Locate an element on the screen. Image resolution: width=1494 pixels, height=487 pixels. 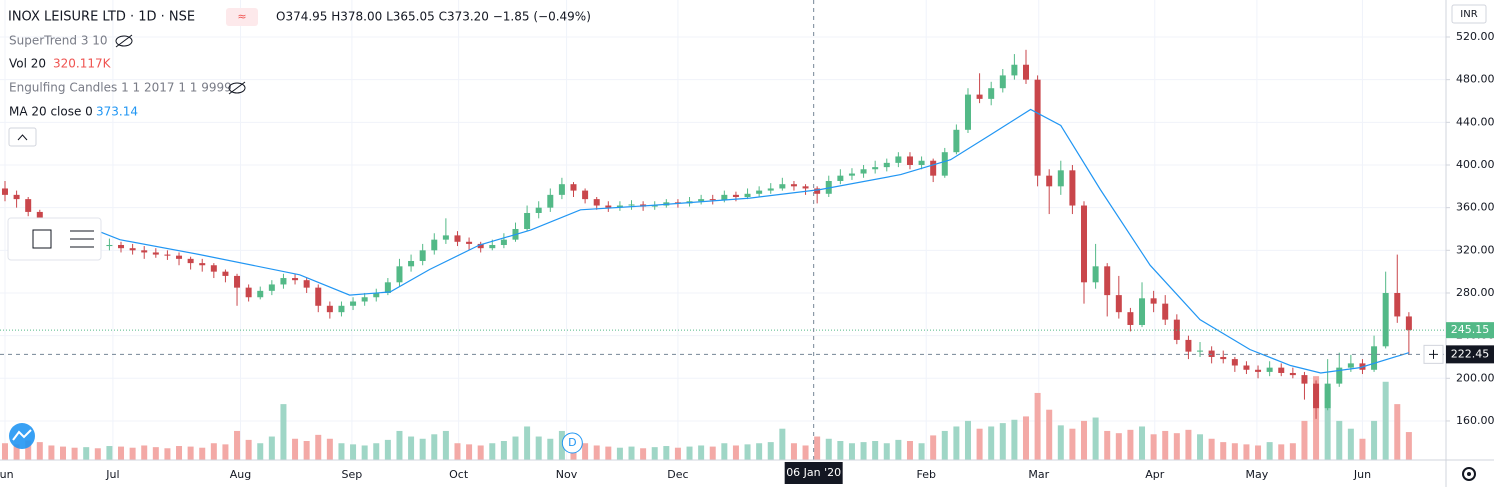
y-tick-label: 320.00 is located at coordinates (1475, 249).